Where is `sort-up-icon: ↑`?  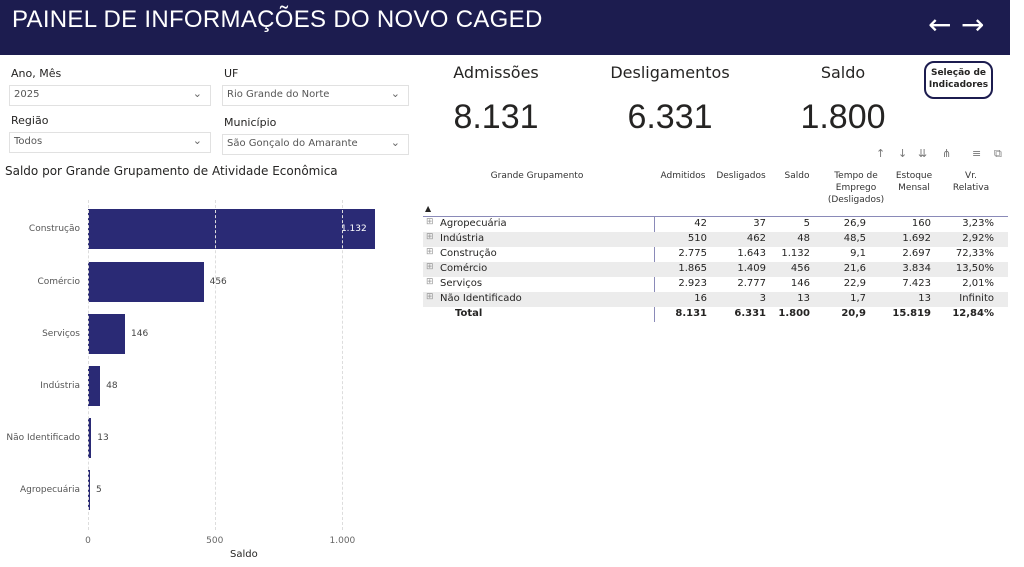 sort-up-icon: ↑ is located at coordinates (881, 153).